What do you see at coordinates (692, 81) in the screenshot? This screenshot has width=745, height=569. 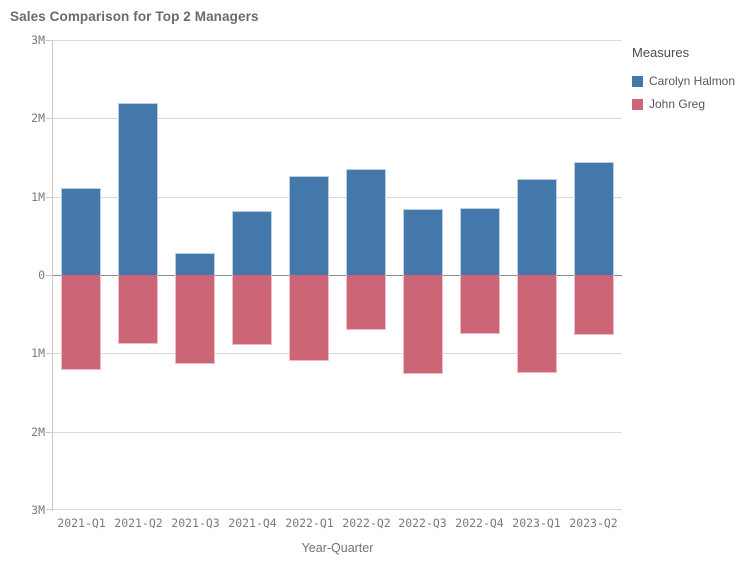 I see `legend-label-carolyn-halmon: Carolyn Halmon` at bounding box center [692, 81].